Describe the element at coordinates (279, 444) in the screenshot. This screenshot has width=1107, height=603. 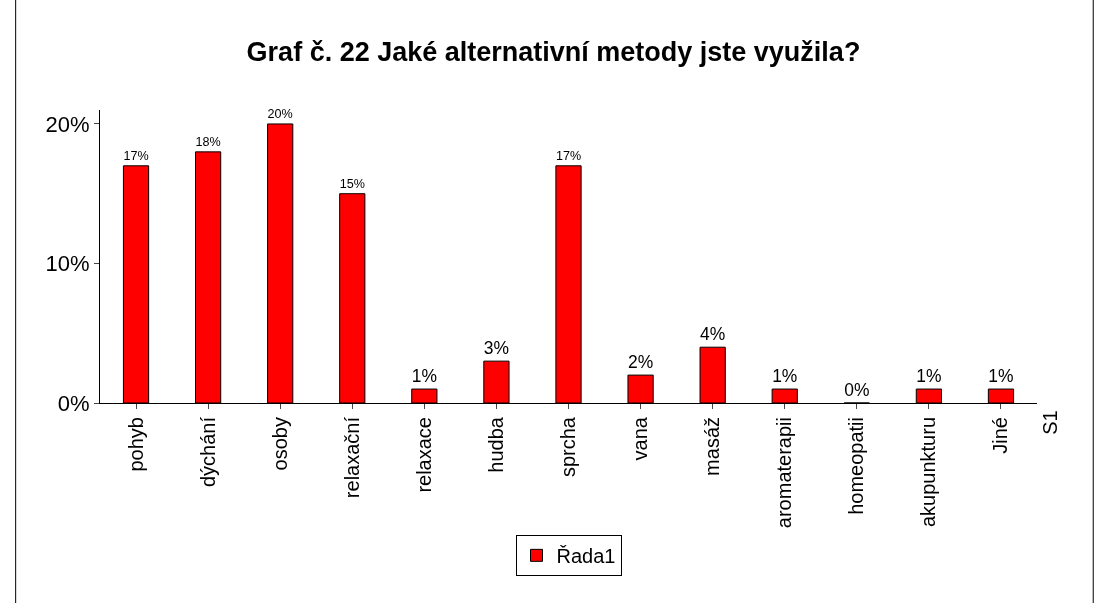
I see `x-tick-label: osoby` at that location.